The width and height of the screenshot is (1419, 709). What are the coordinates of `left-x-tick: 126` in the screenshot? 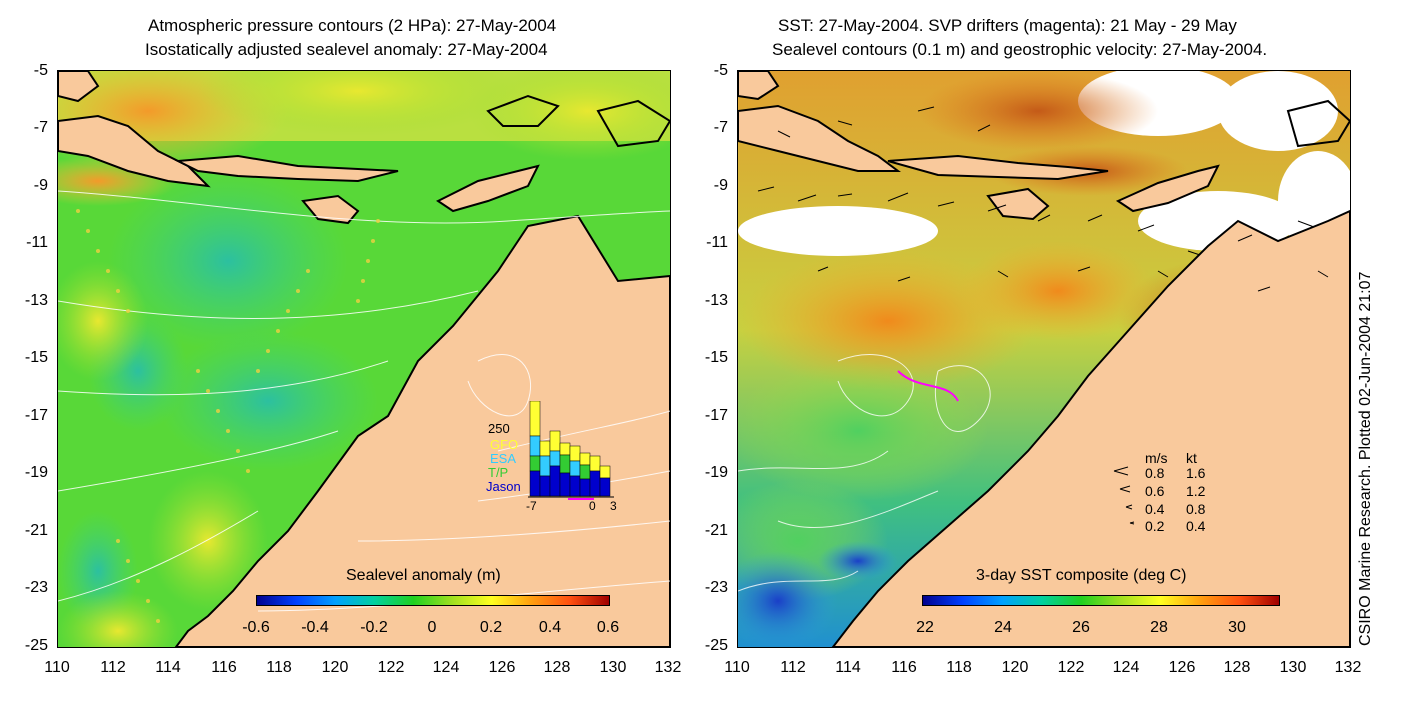 It's located at (502, 667).